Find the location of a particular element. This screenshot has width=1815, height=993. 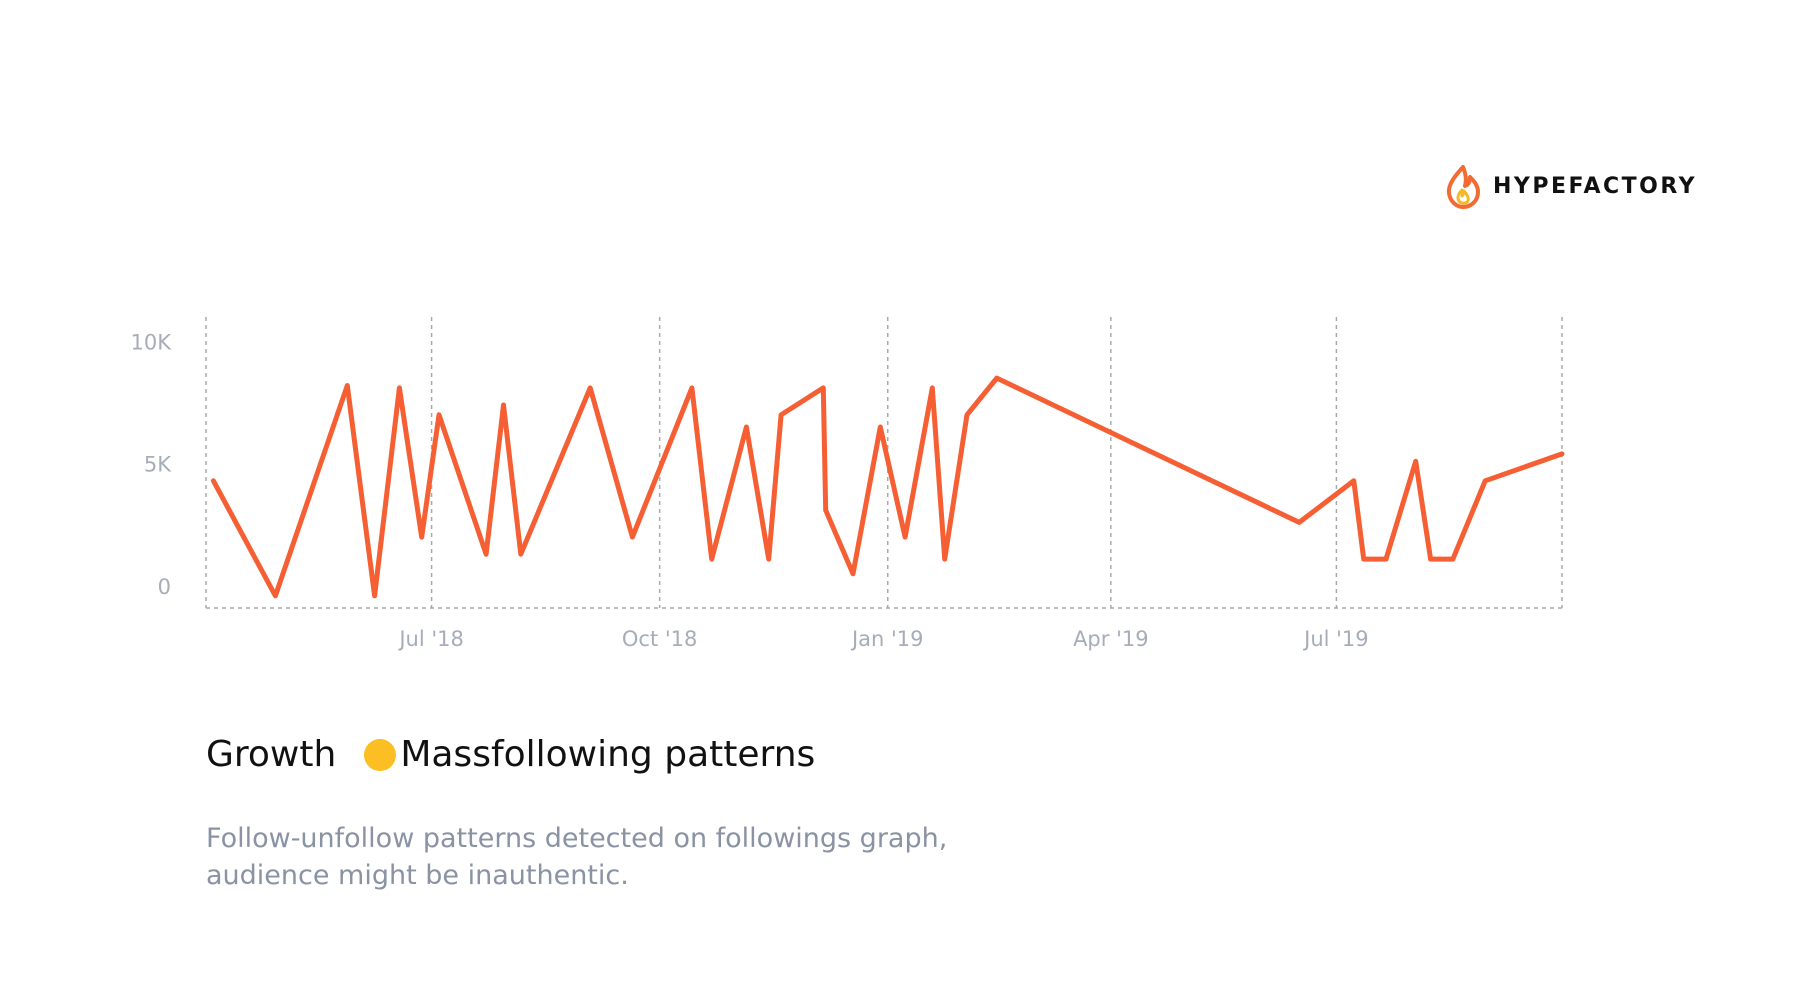

flame-icon is located at coordinates (1463, 187).